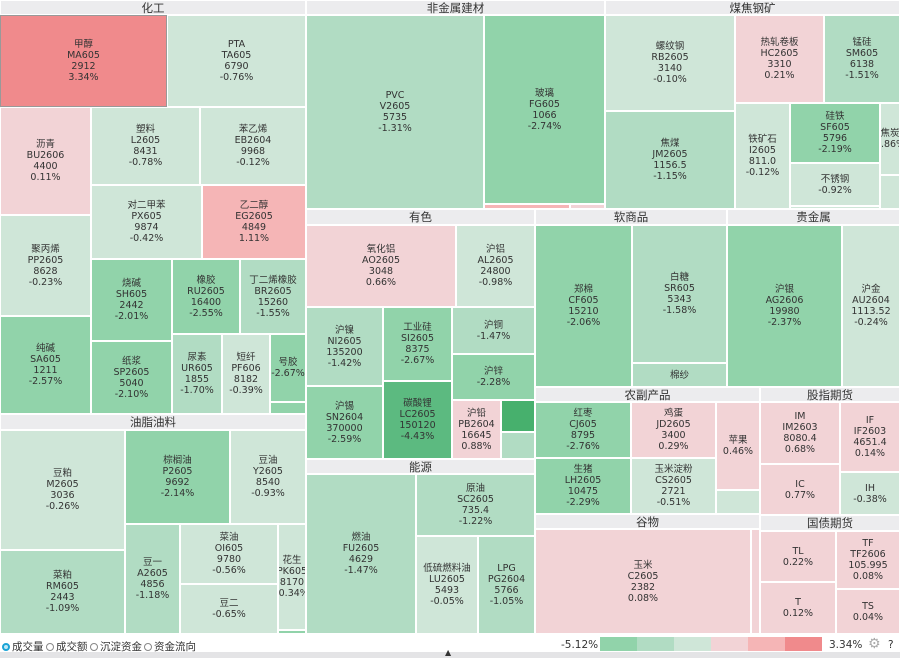  I want to click on treemap-tile: 低硫燃料油 LU2605 5493 -0.05%, so click(447, 585).